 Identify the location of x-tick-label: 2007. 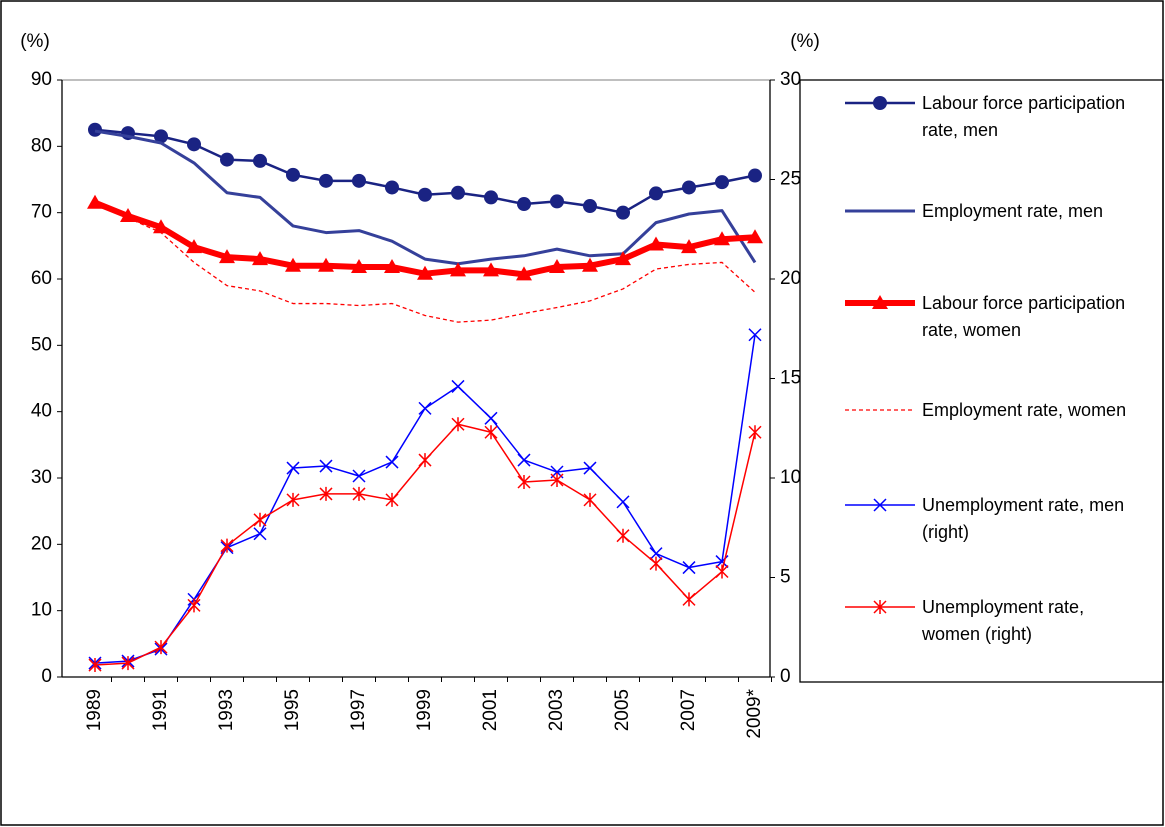
(688, 710).